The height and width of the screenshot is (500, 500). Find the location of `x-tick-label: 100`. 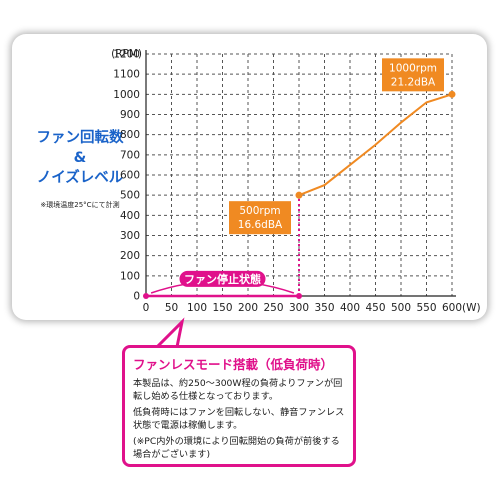

x-tick-label: 100 is located at coordinates (197, 308).